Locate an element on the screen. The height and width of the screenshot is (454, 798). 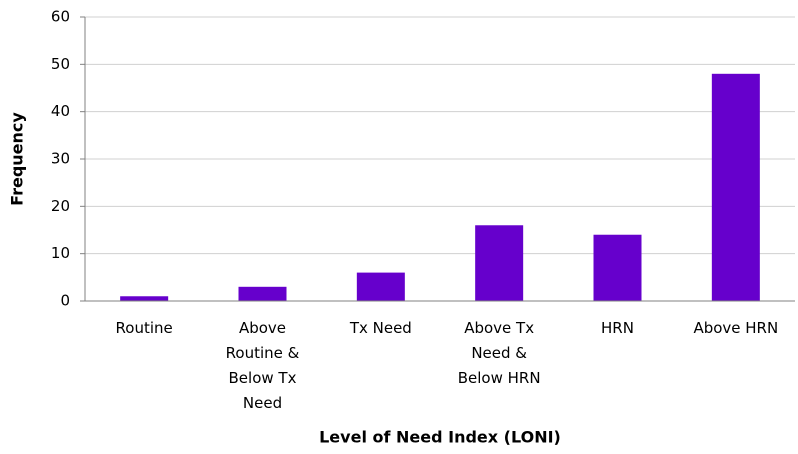
y-tick-label: 40 is located at coordinates (60, 111).